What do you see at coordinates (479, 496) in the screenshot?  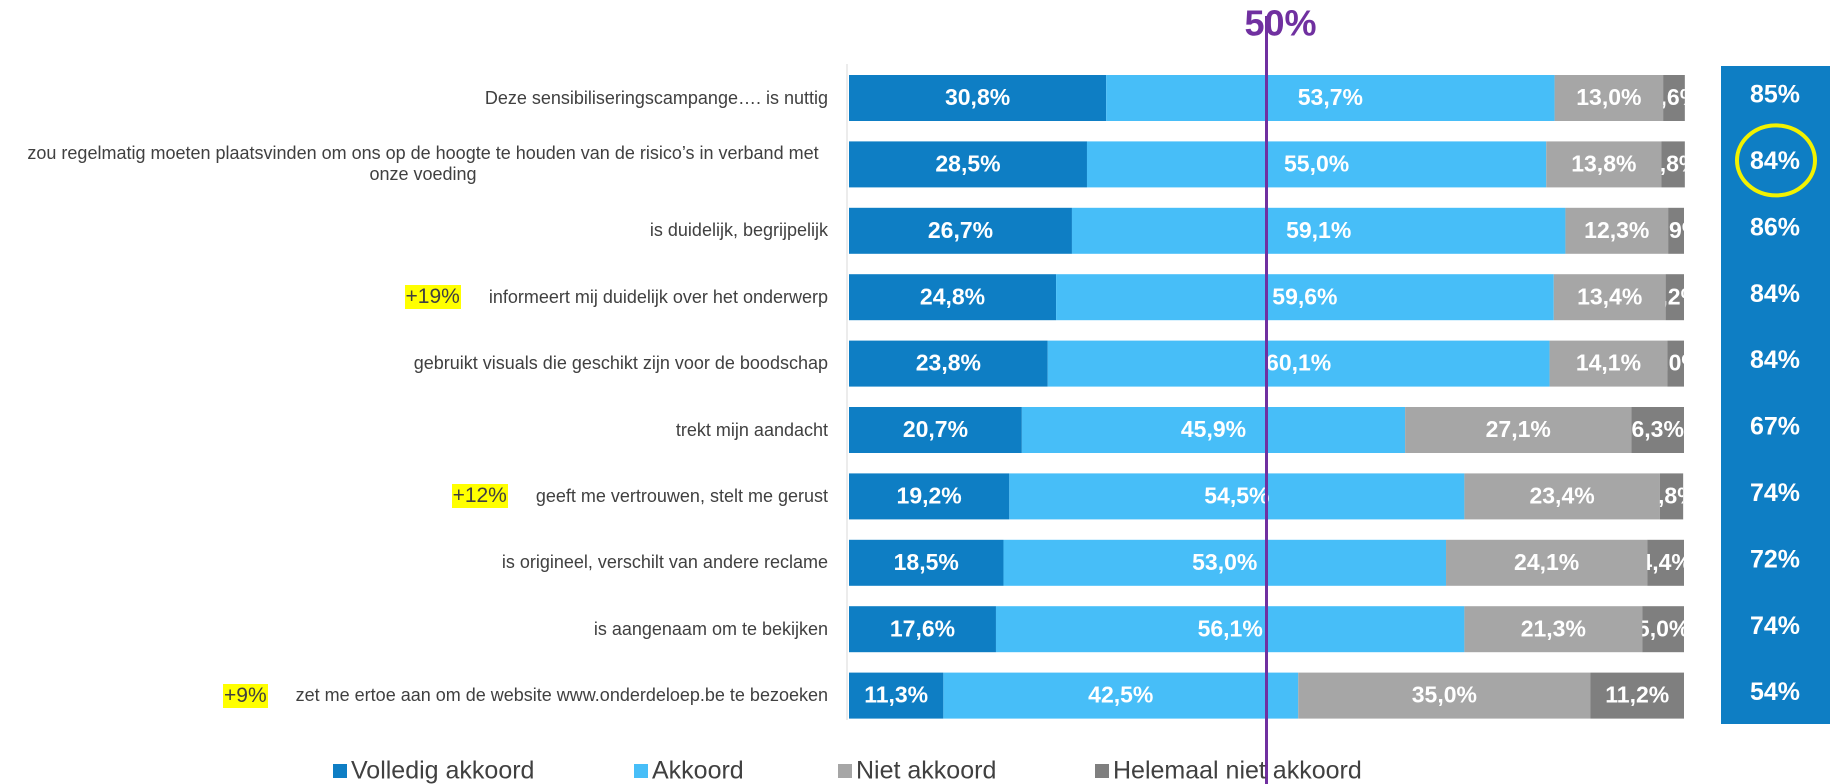 I see `annotation: +12%` at bounding box center [479, 496].